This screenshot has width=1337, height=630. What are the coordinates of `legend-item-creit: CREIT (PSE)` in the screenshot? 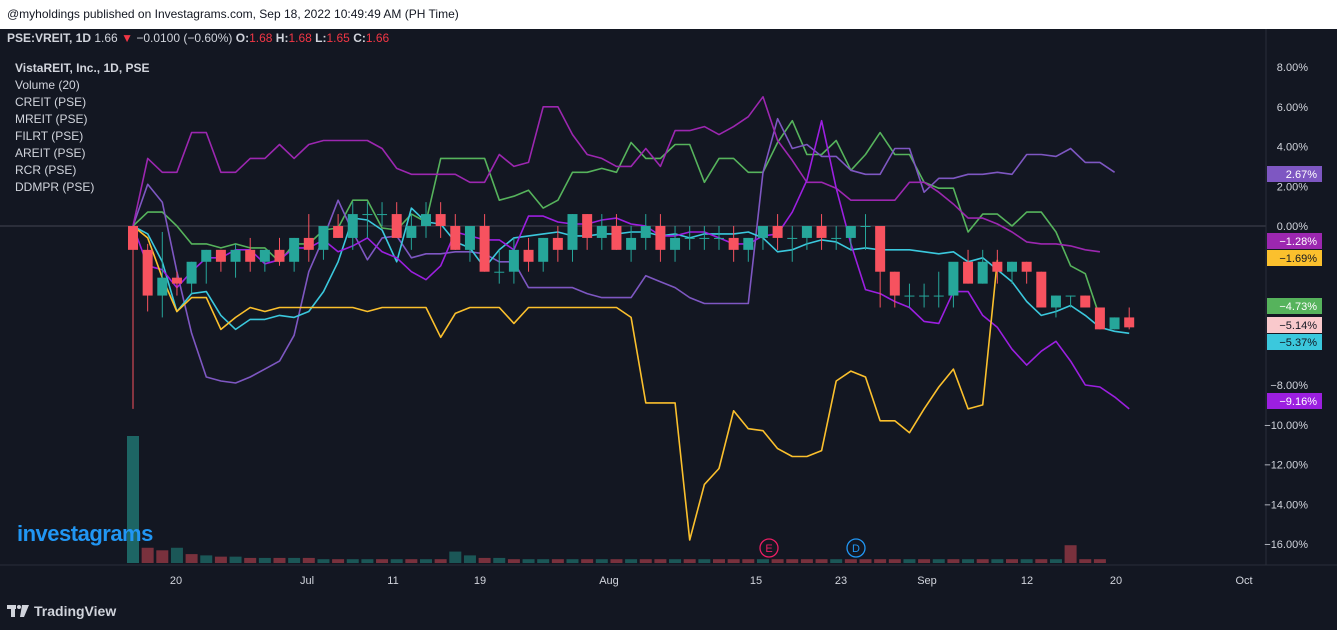 It's located at (51, 102).